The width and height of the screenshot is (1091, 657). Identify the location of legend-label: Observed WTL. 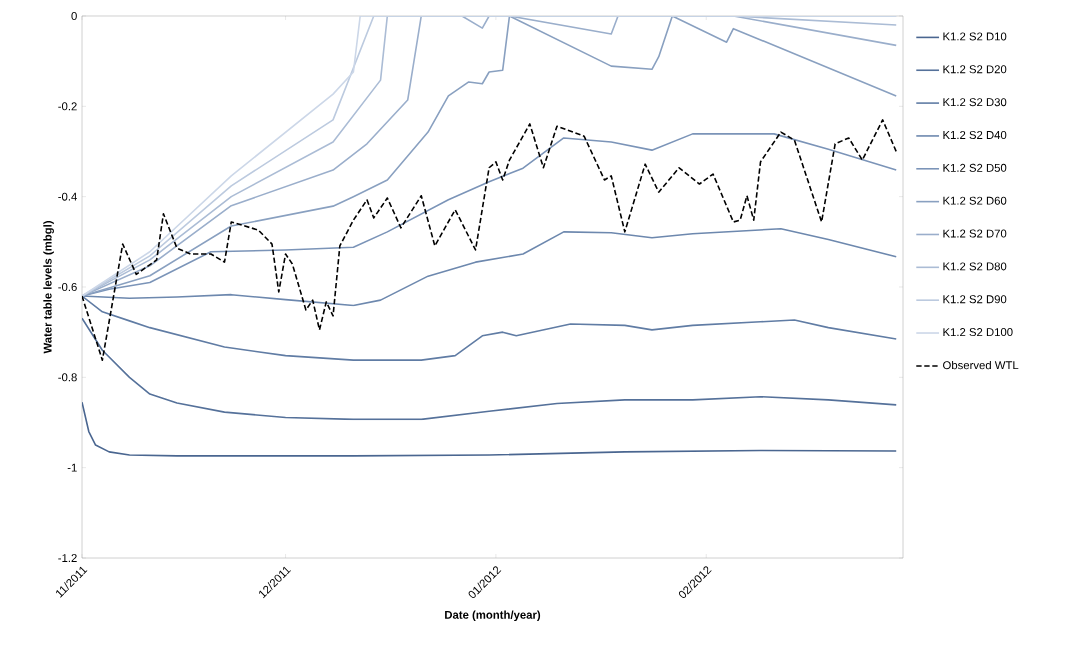
(981, 365).